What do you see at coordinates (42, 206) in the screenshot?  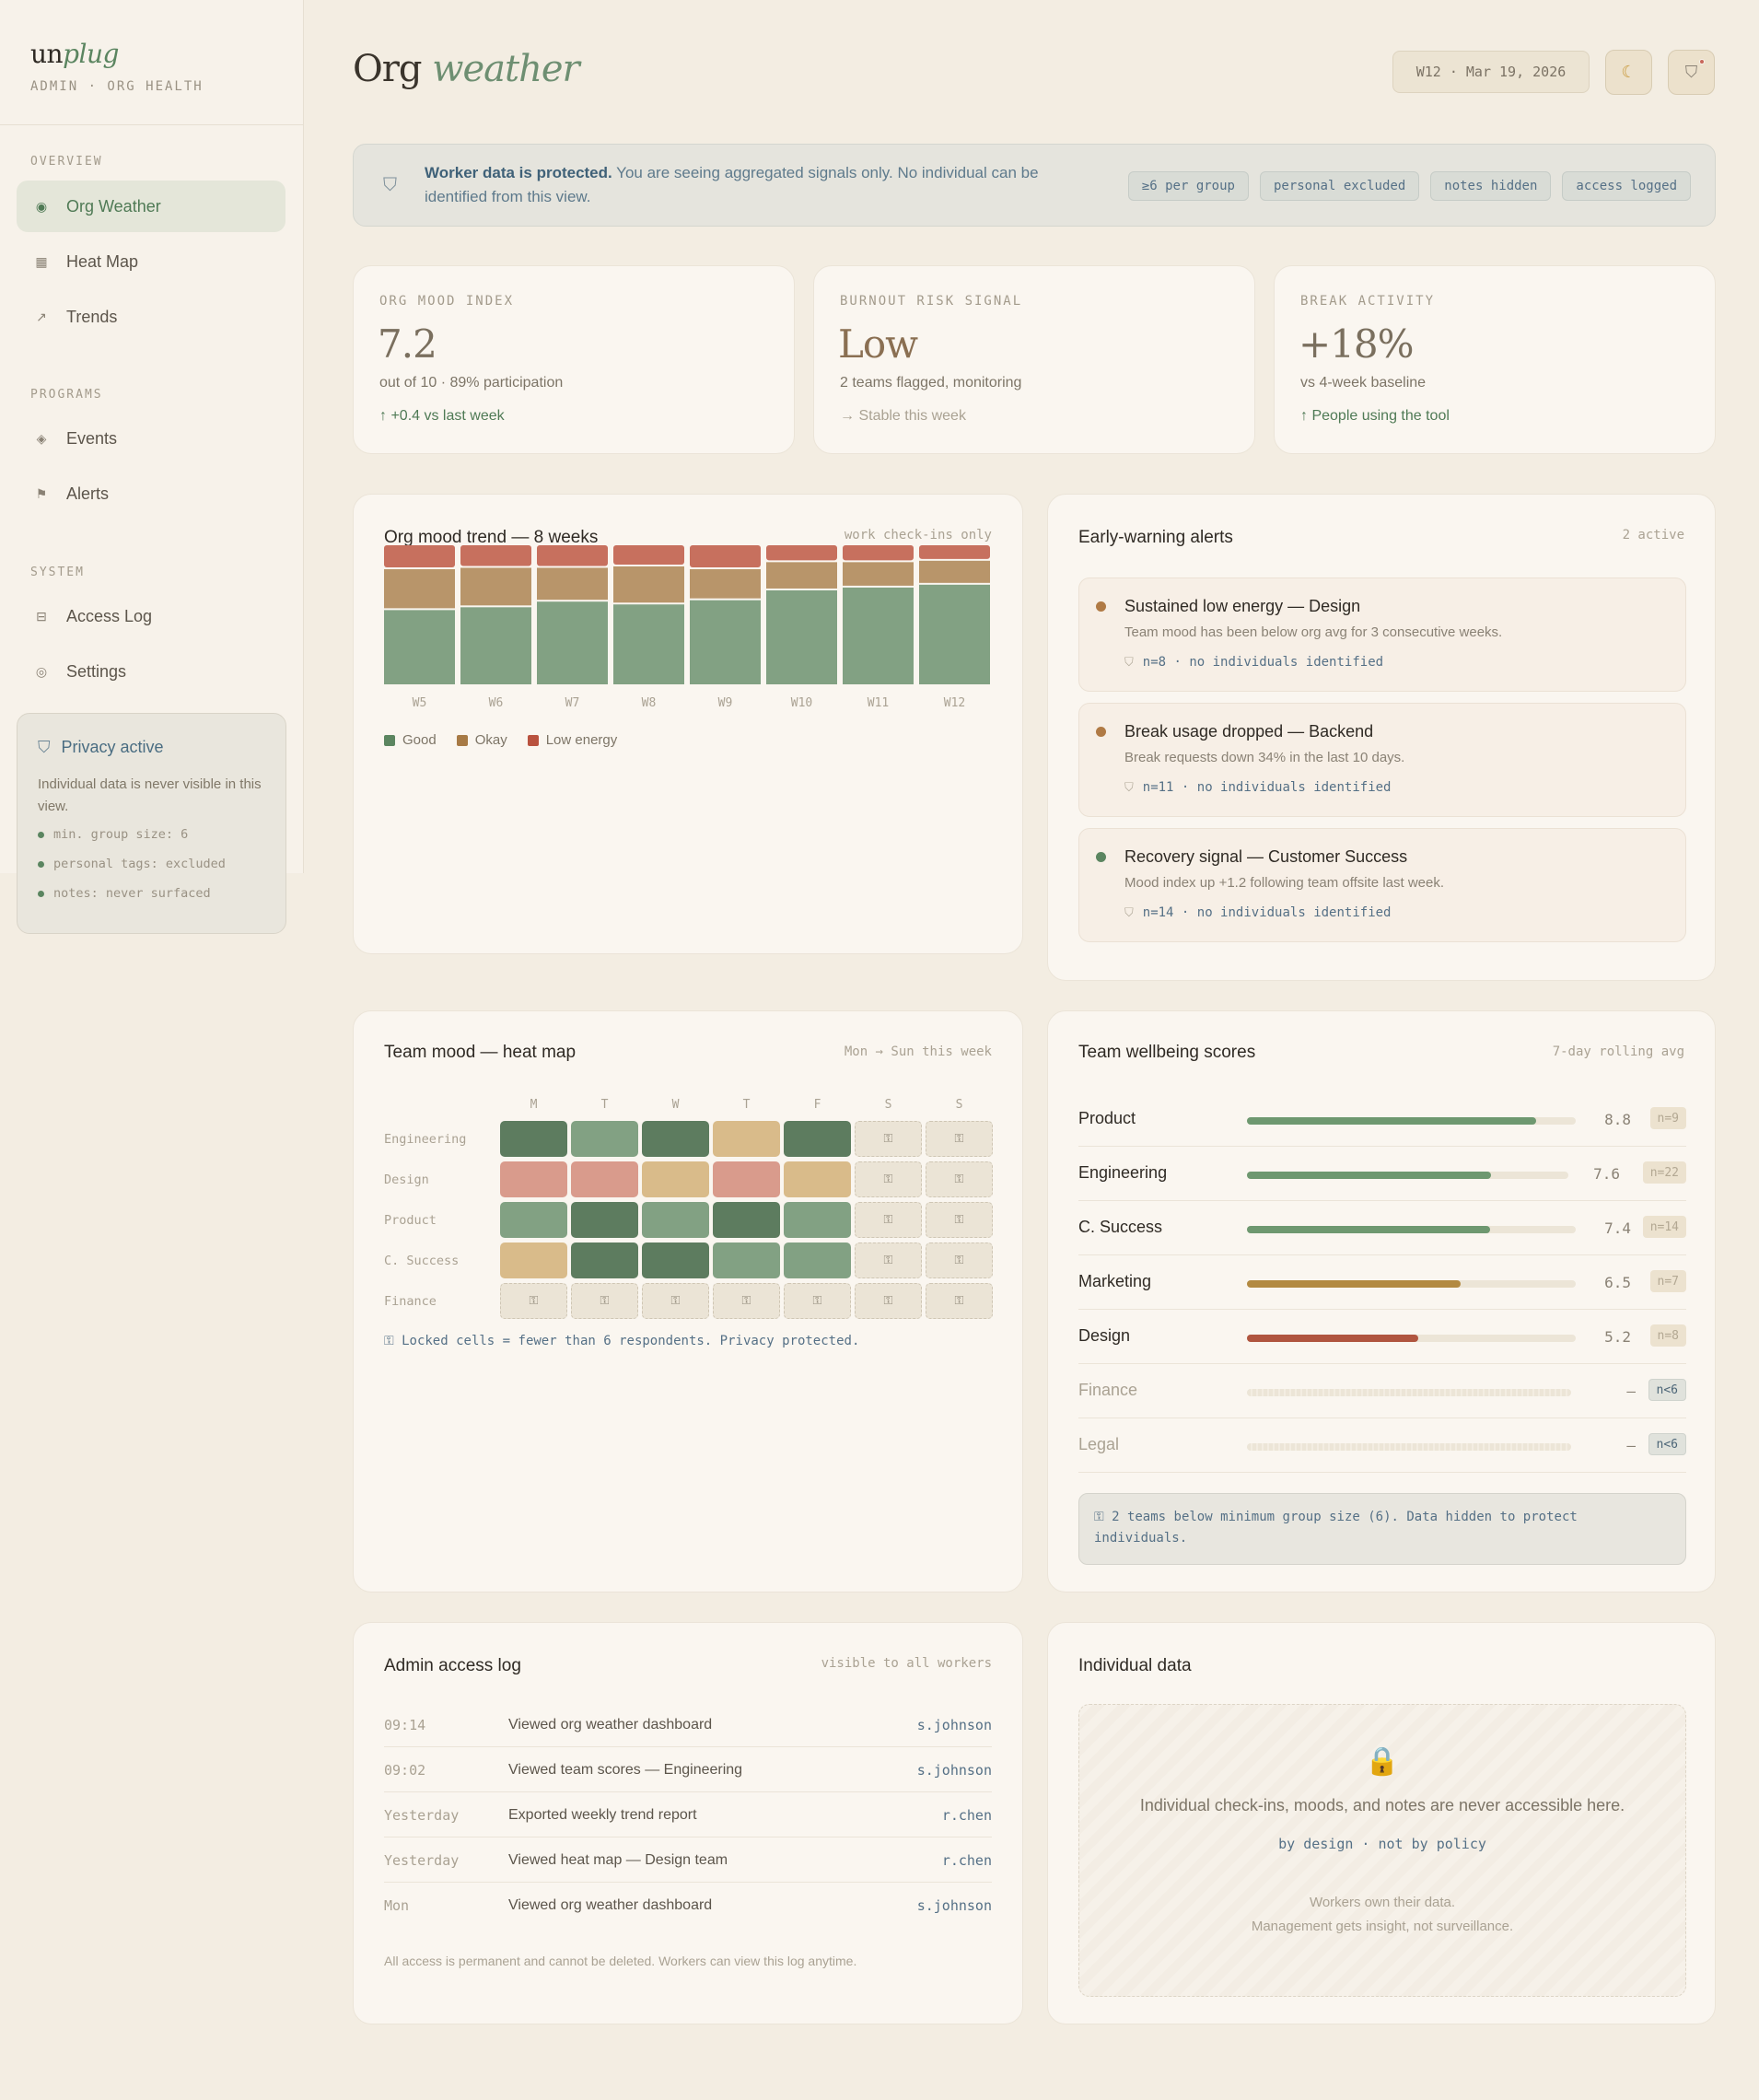 I see `target-icon: ◉` at bounding box center [42, 206].